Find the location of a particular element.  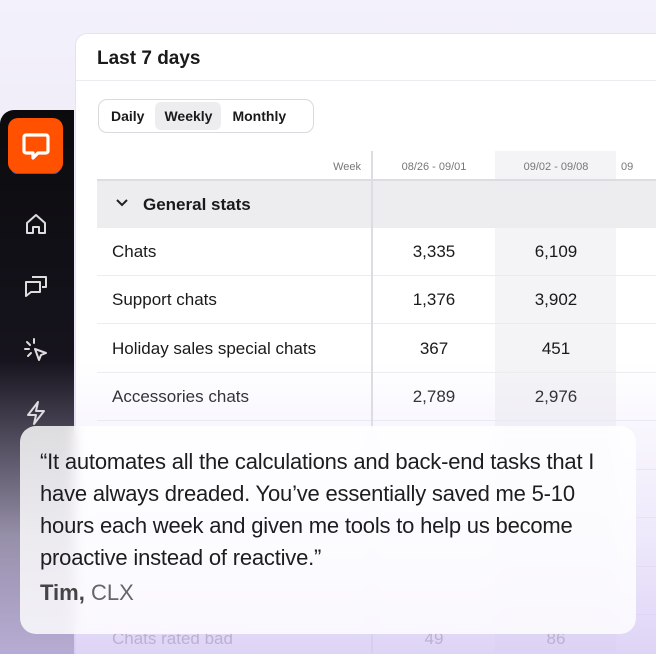

column-header: 09/02 - 09/08 is located at coordinates (556, 167).